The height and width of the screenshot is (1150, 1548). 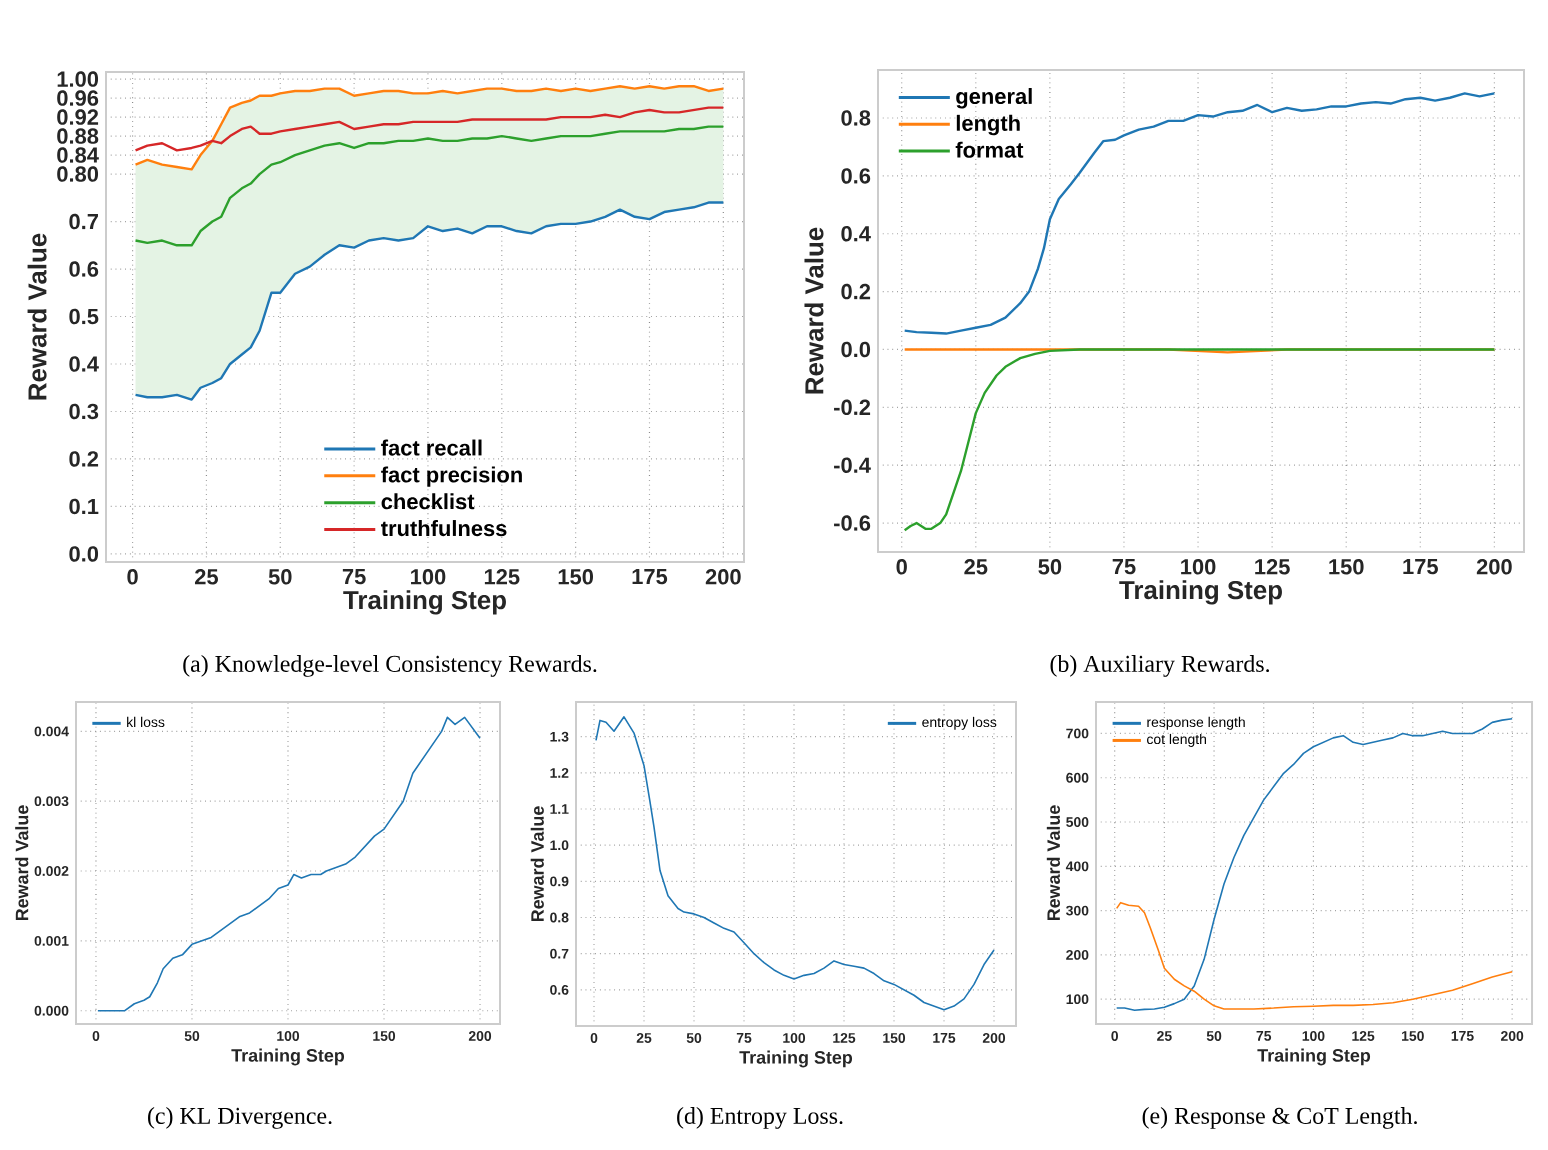 I want to click on y-tick-label: -0.4, so click(x=852, y=465).